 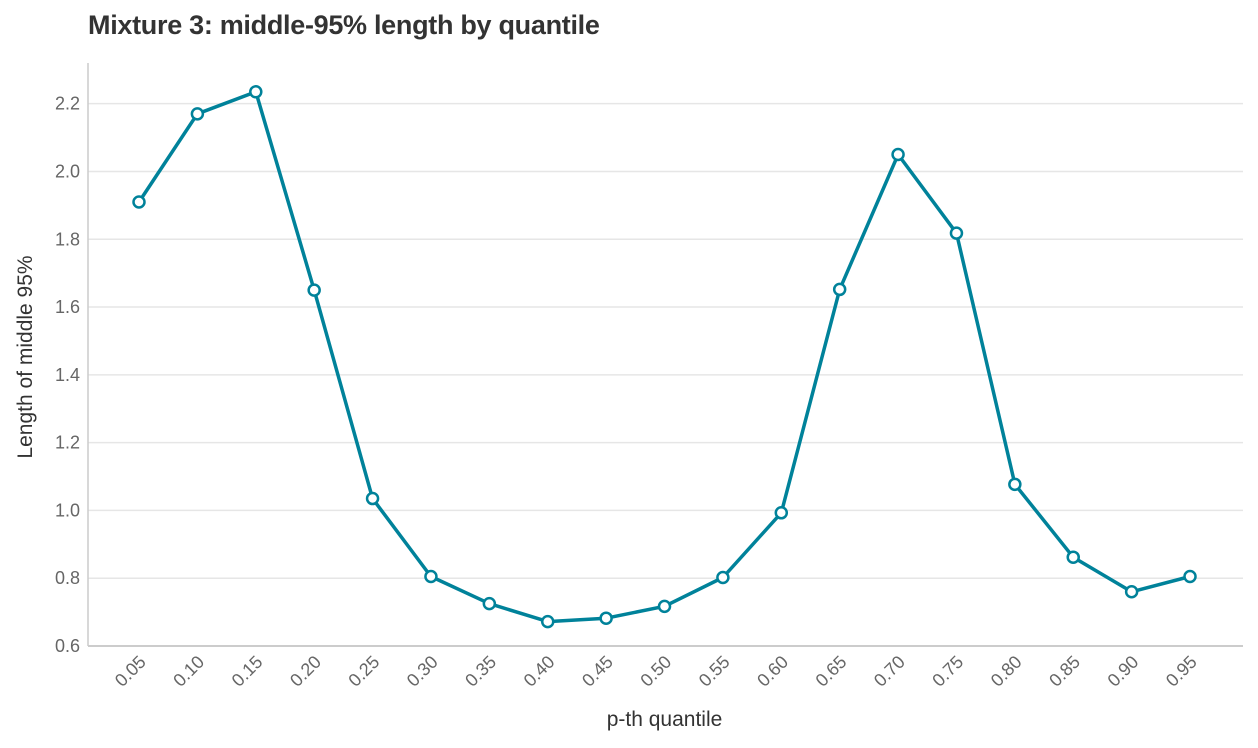 What do you see at coordinates (1123, 671) in the screenshot?
I see `x-tick-label: 0.90` at bounding box center [1123, 671].